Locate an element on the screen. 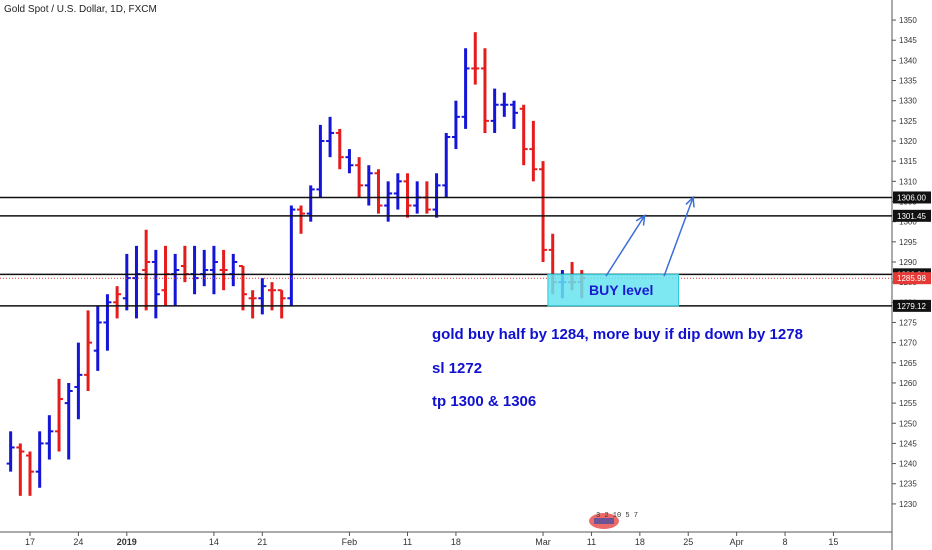 The width and height of the screenshot is (932, 550). price-tag-label: 1285.98 is located at coordinates (911, 278).